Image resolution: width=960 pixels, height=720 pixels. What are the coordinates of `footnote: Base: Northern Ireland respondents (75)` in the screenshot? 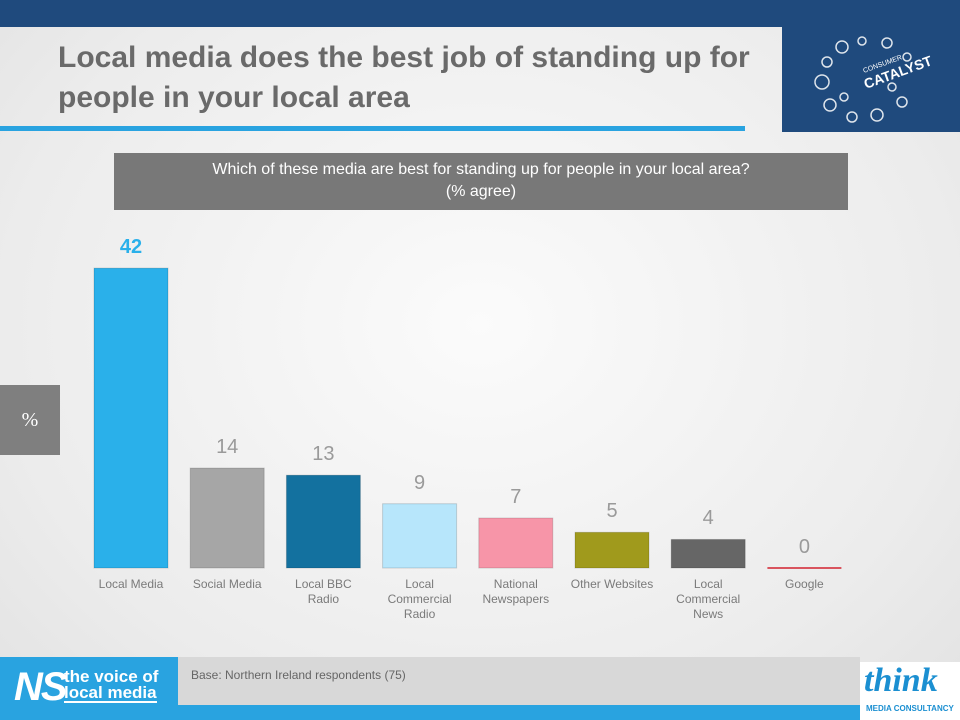 It's located at (298, 675).